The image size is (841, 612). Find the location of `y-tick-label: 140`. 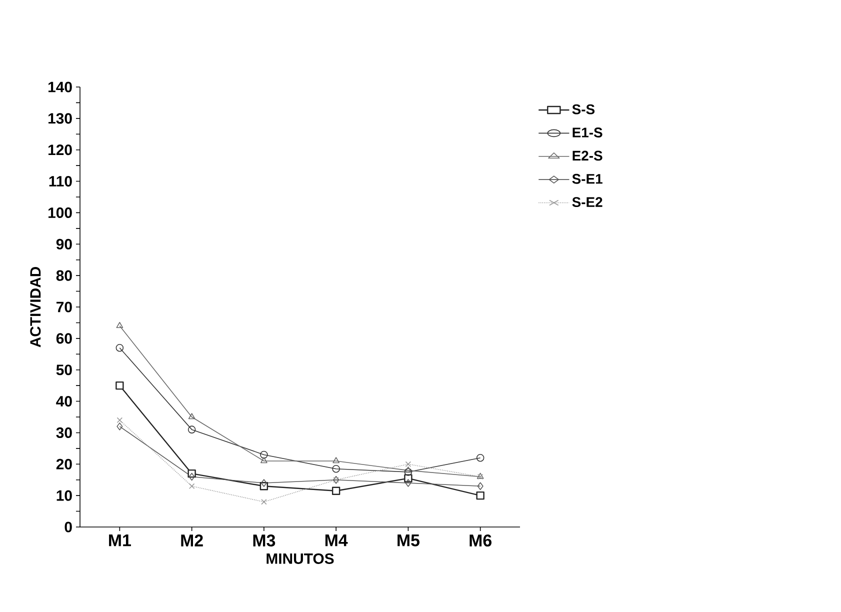

y-tick-label: 140 is located at coordinates (60, 87).